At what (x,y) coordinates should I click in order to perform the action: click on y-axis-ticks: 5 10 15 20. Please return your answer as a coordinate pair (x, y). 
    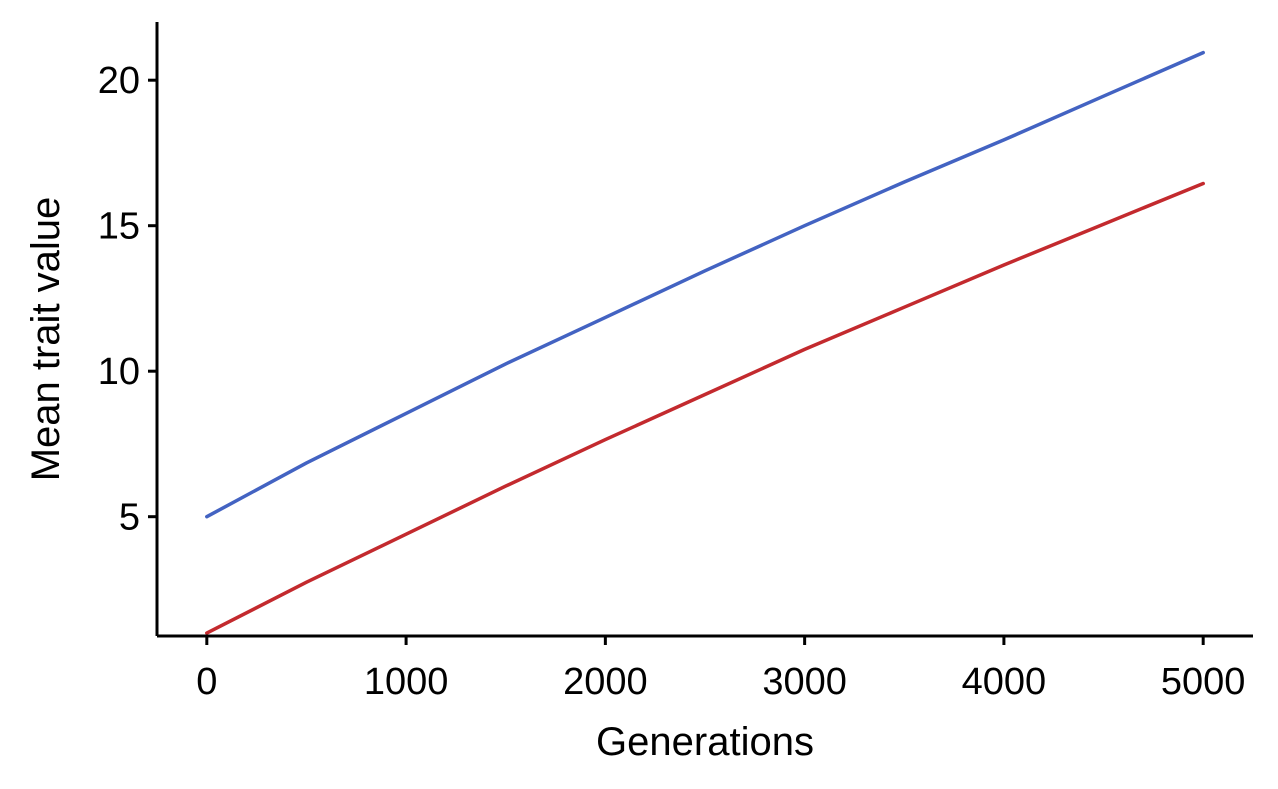
    Looking at the image, I should click on (127, 299).